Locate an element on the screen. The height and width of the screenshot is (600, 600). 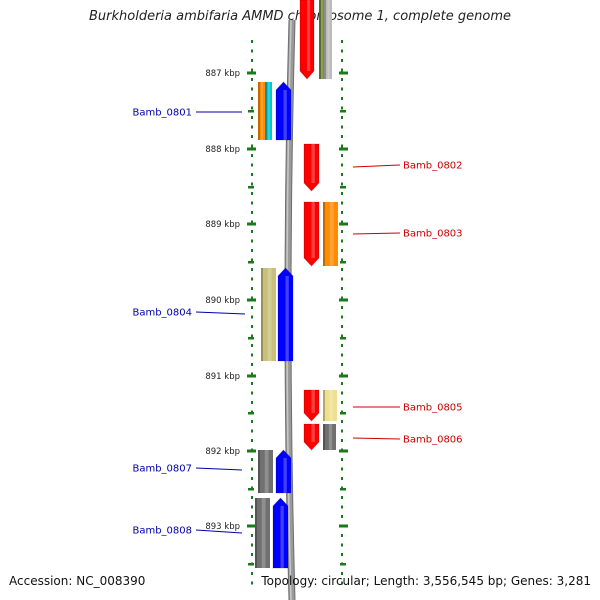
gene-label-bamb-0807: Bamb_0807 is located at coordinates (162, 469).